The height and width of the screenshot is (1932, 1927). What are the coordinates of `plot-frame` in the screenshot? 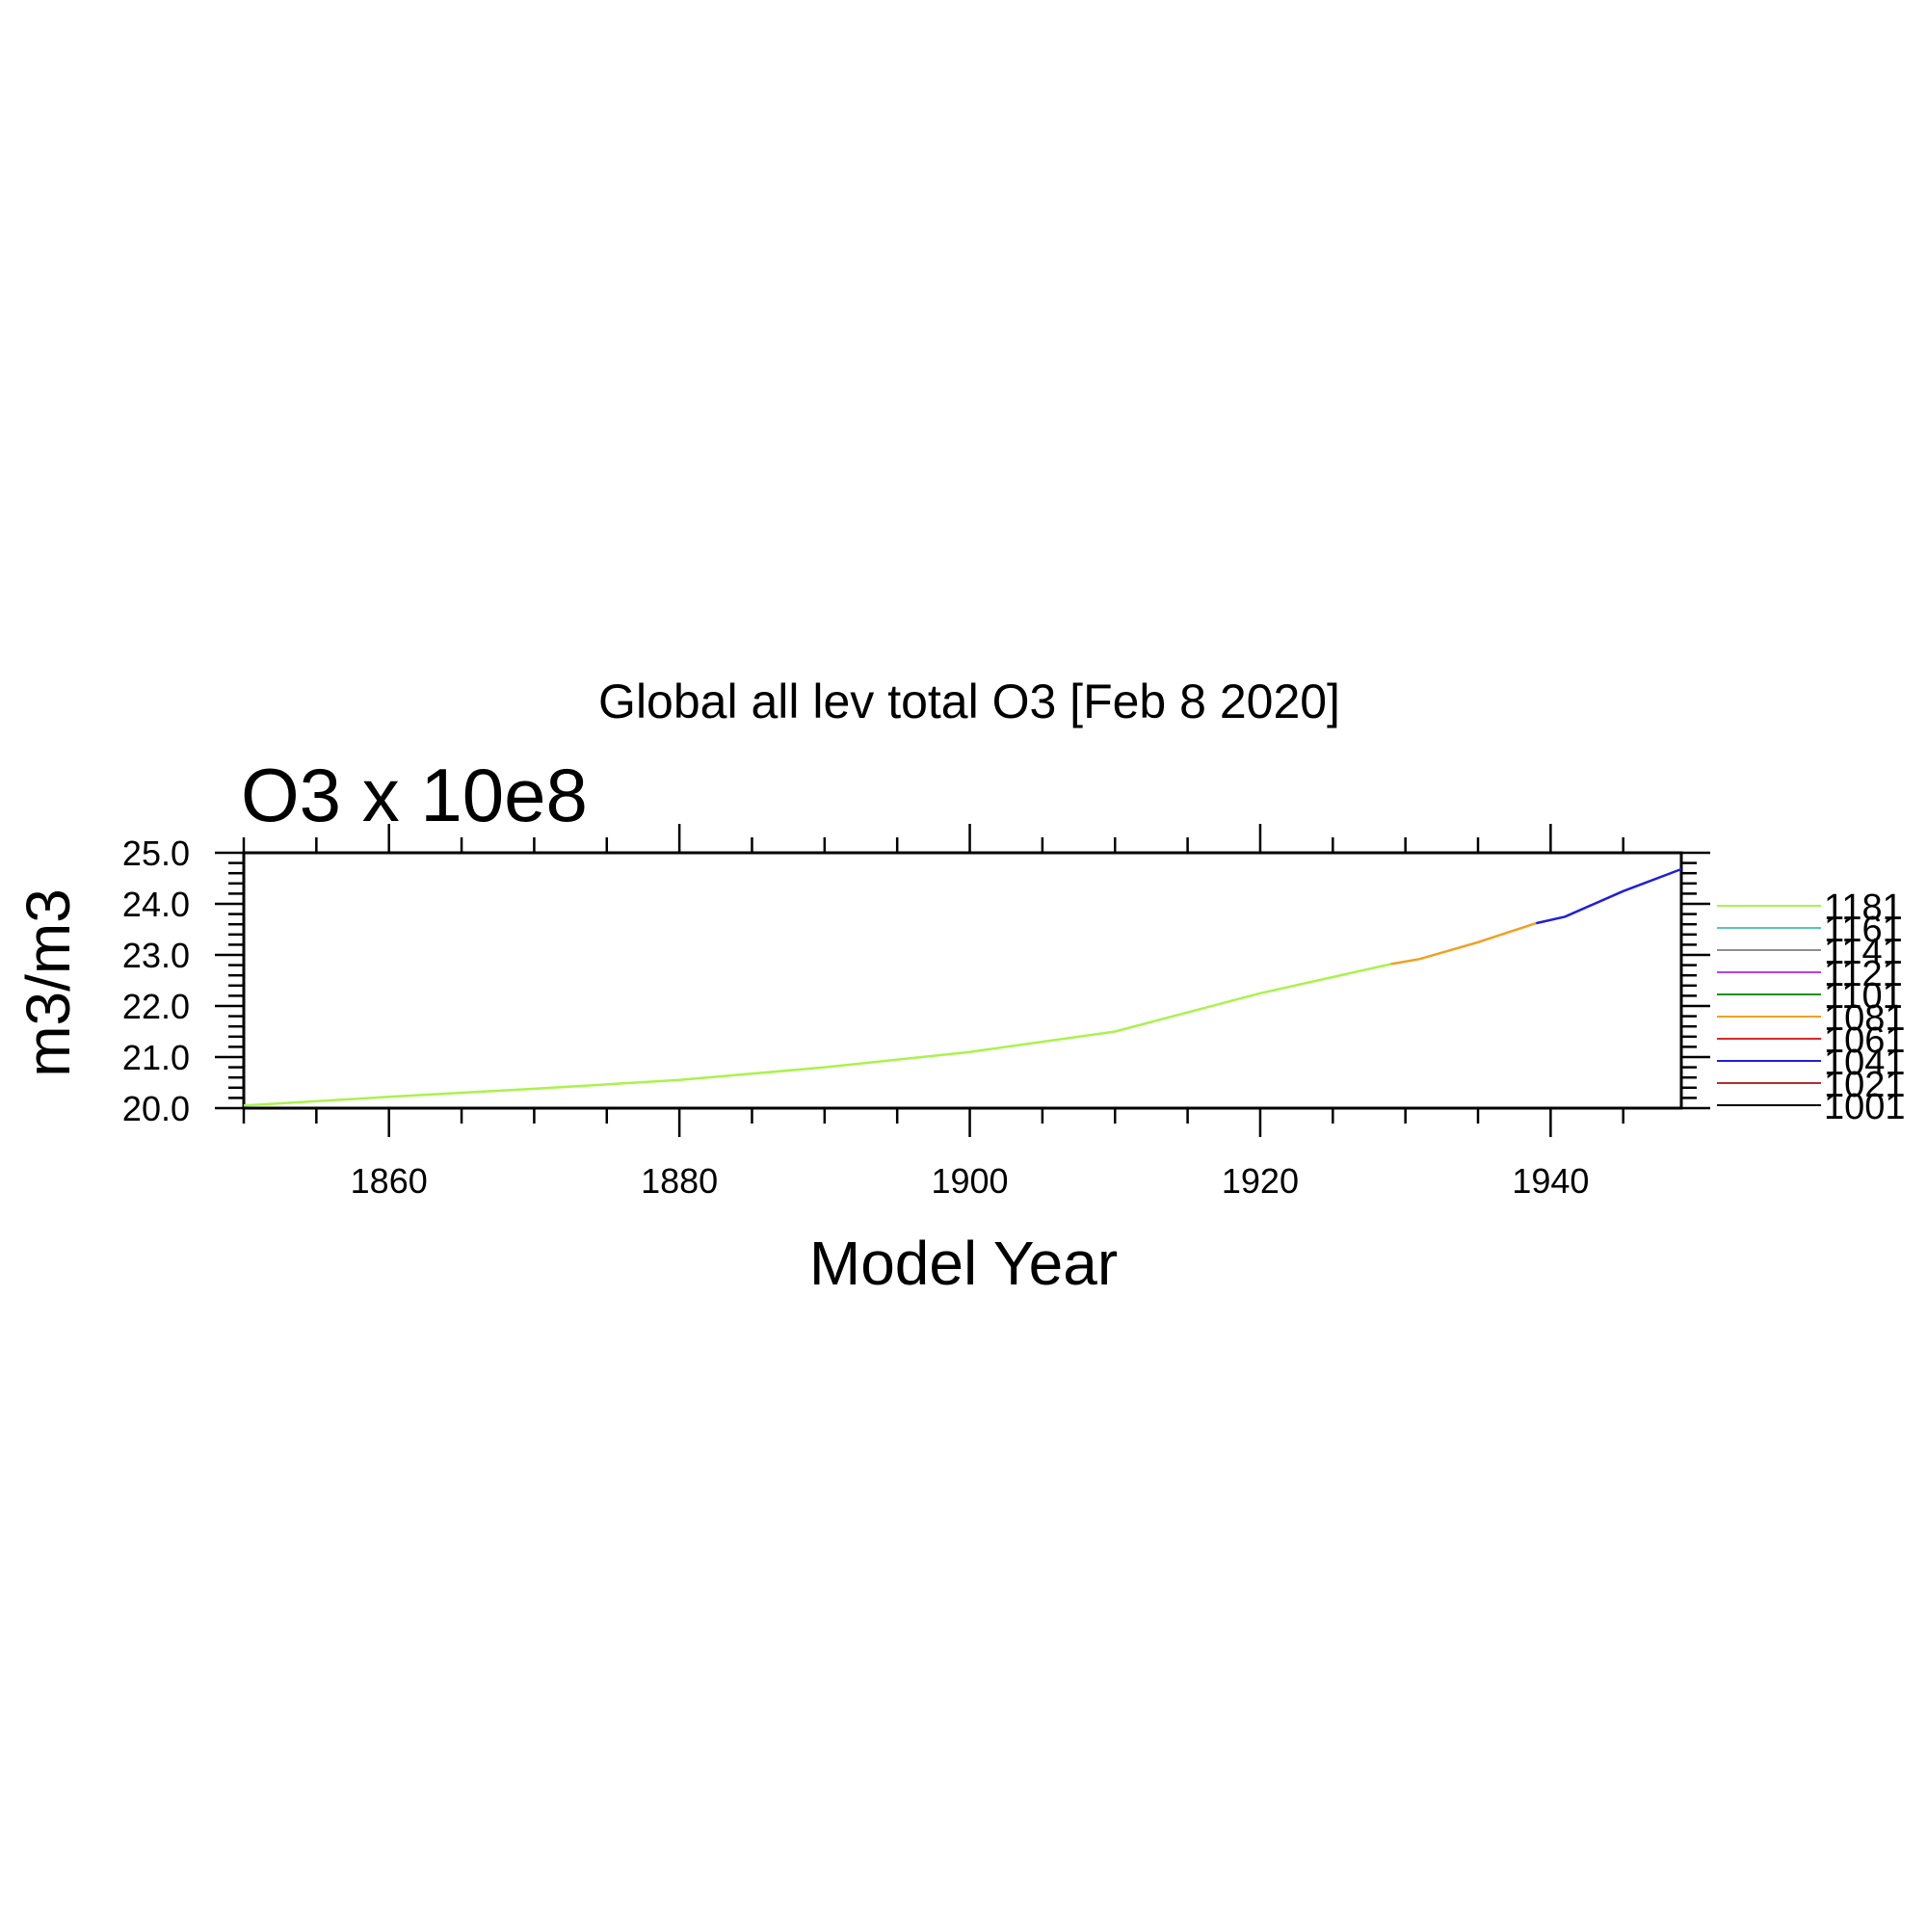 It's located at (962, 980).